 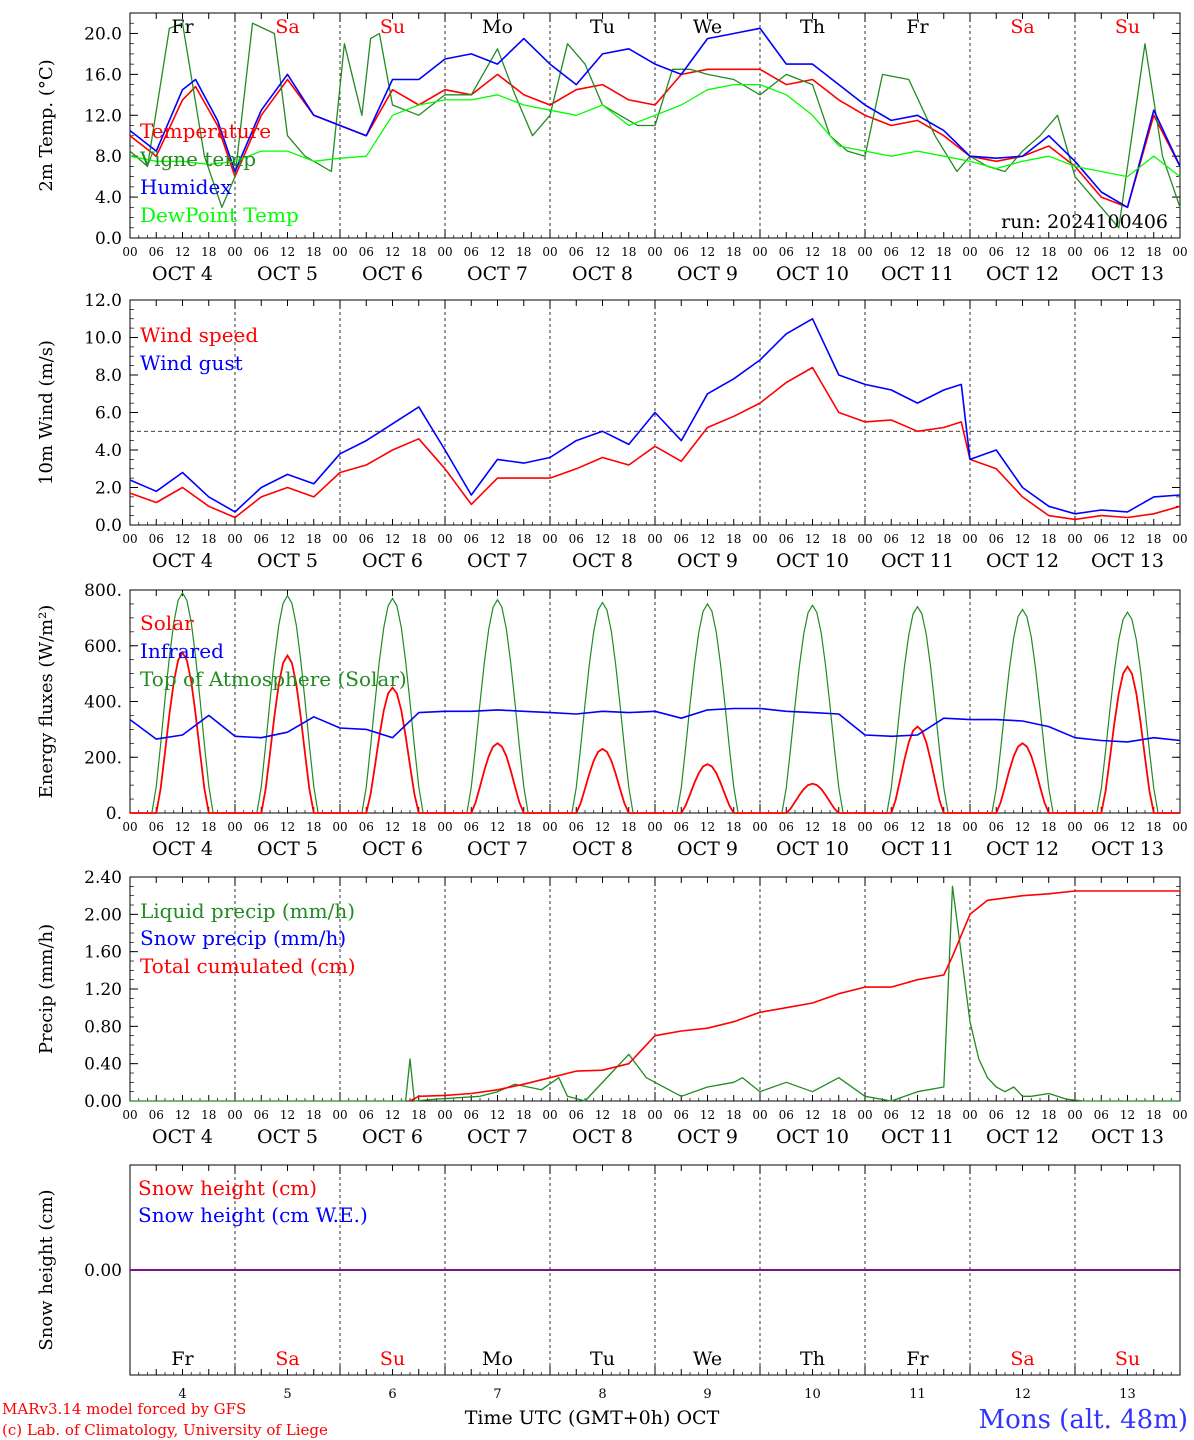 What do you see at coordinates (103, 990) in the screenshot?
I see `y-tick-label: 1.20` at bounding box center [103, 990].